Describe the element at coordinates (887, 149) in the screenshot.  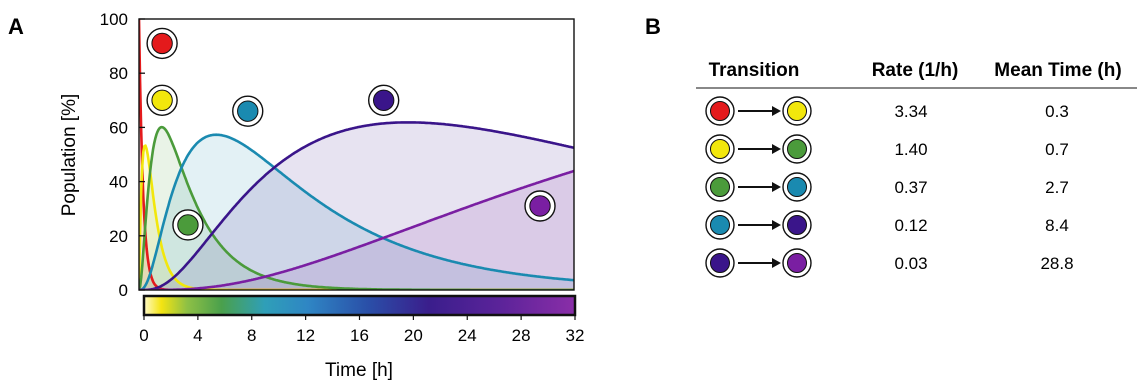
I see `table-row: 1.40 0.7` at that location.